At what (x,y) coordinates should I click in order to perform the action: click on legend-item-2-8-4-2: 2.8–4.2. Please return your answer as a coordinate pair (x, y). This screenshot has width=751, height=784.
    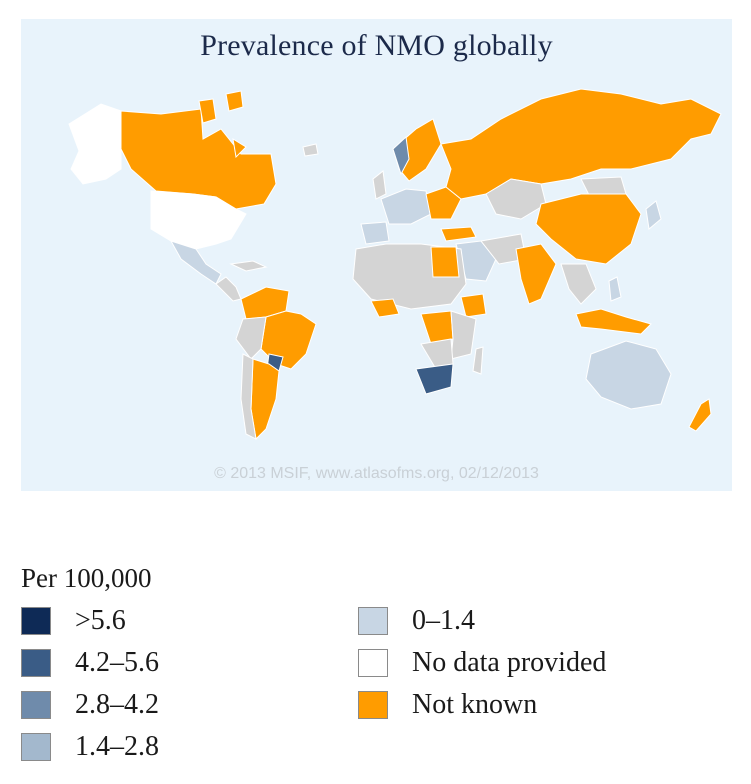
    Looking at the image, I should click on (90, 704).